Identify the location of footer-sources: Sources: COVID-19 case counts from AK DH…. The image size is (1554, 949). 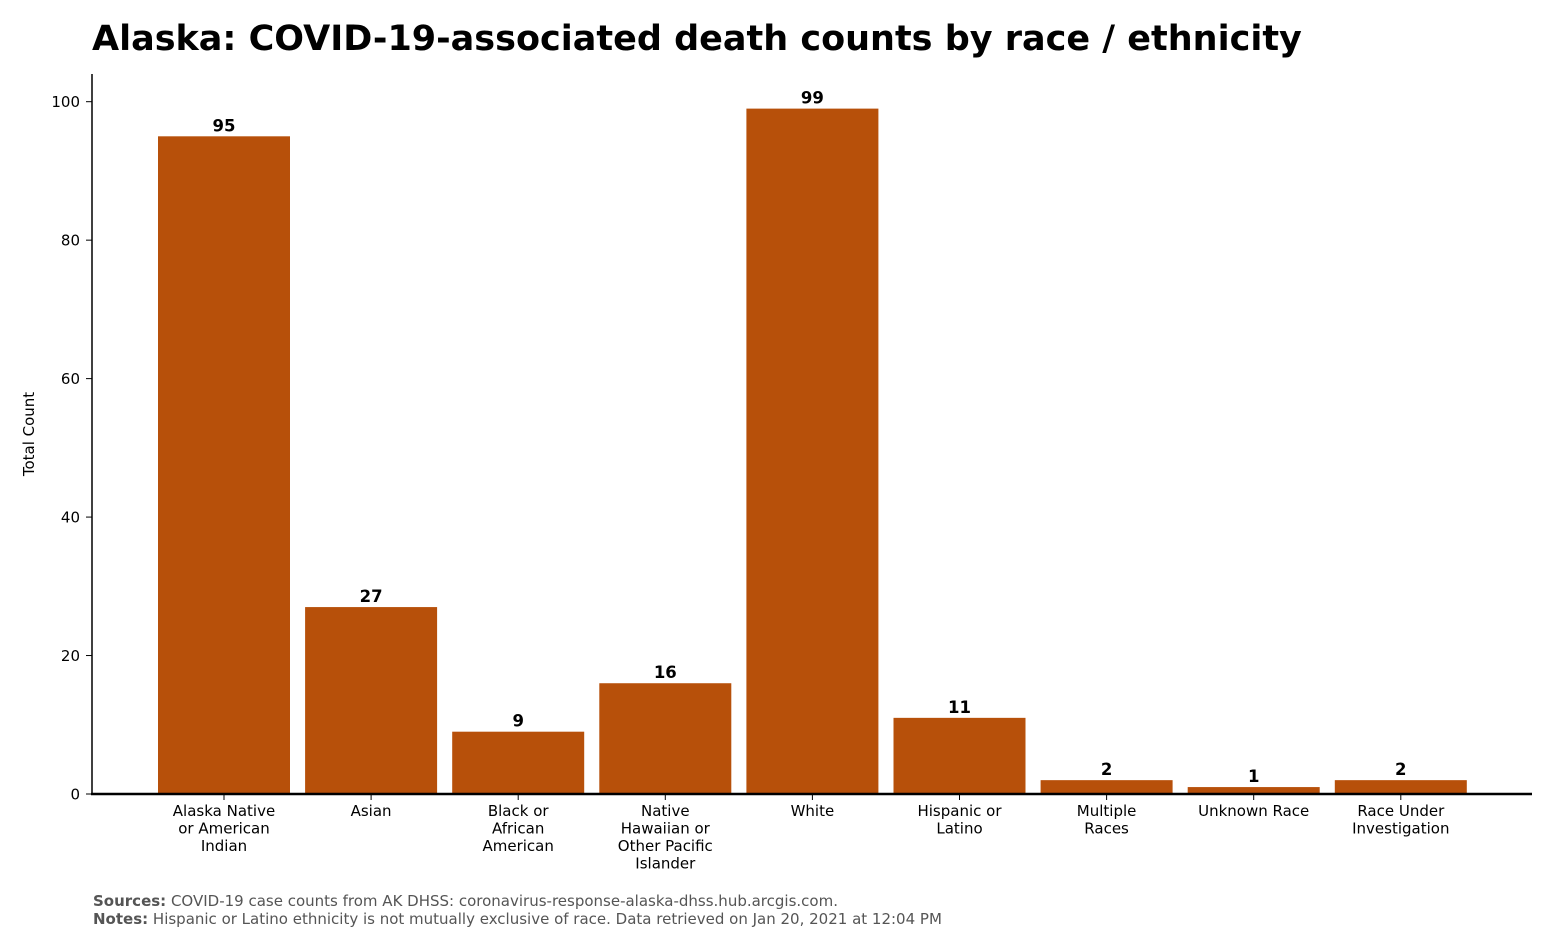
(465, 901).